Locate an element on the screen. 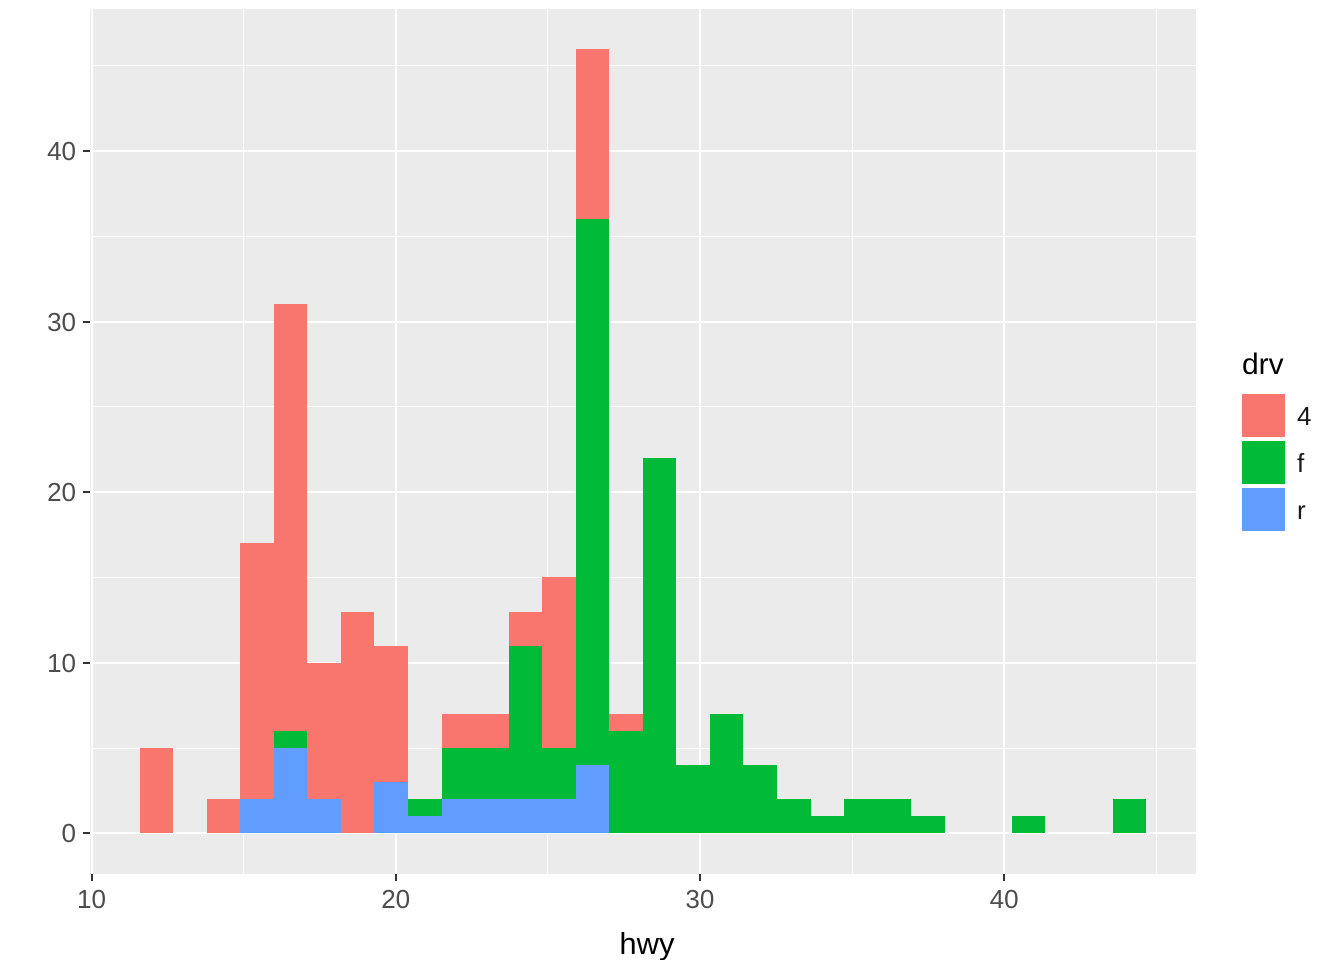 The width and height of the screenshot is (1344, 960). y-tick-label: 0 is located at coordinates (68, 833).